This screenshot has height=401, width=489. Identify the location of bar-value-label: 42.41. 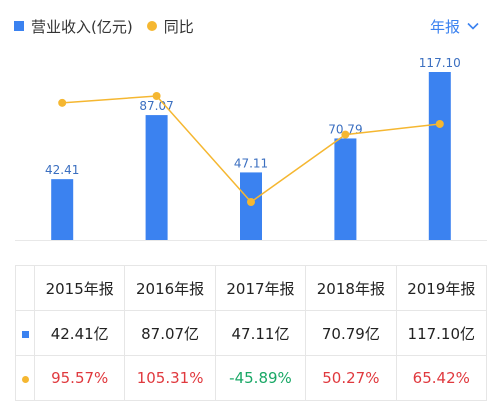
(62, 170).